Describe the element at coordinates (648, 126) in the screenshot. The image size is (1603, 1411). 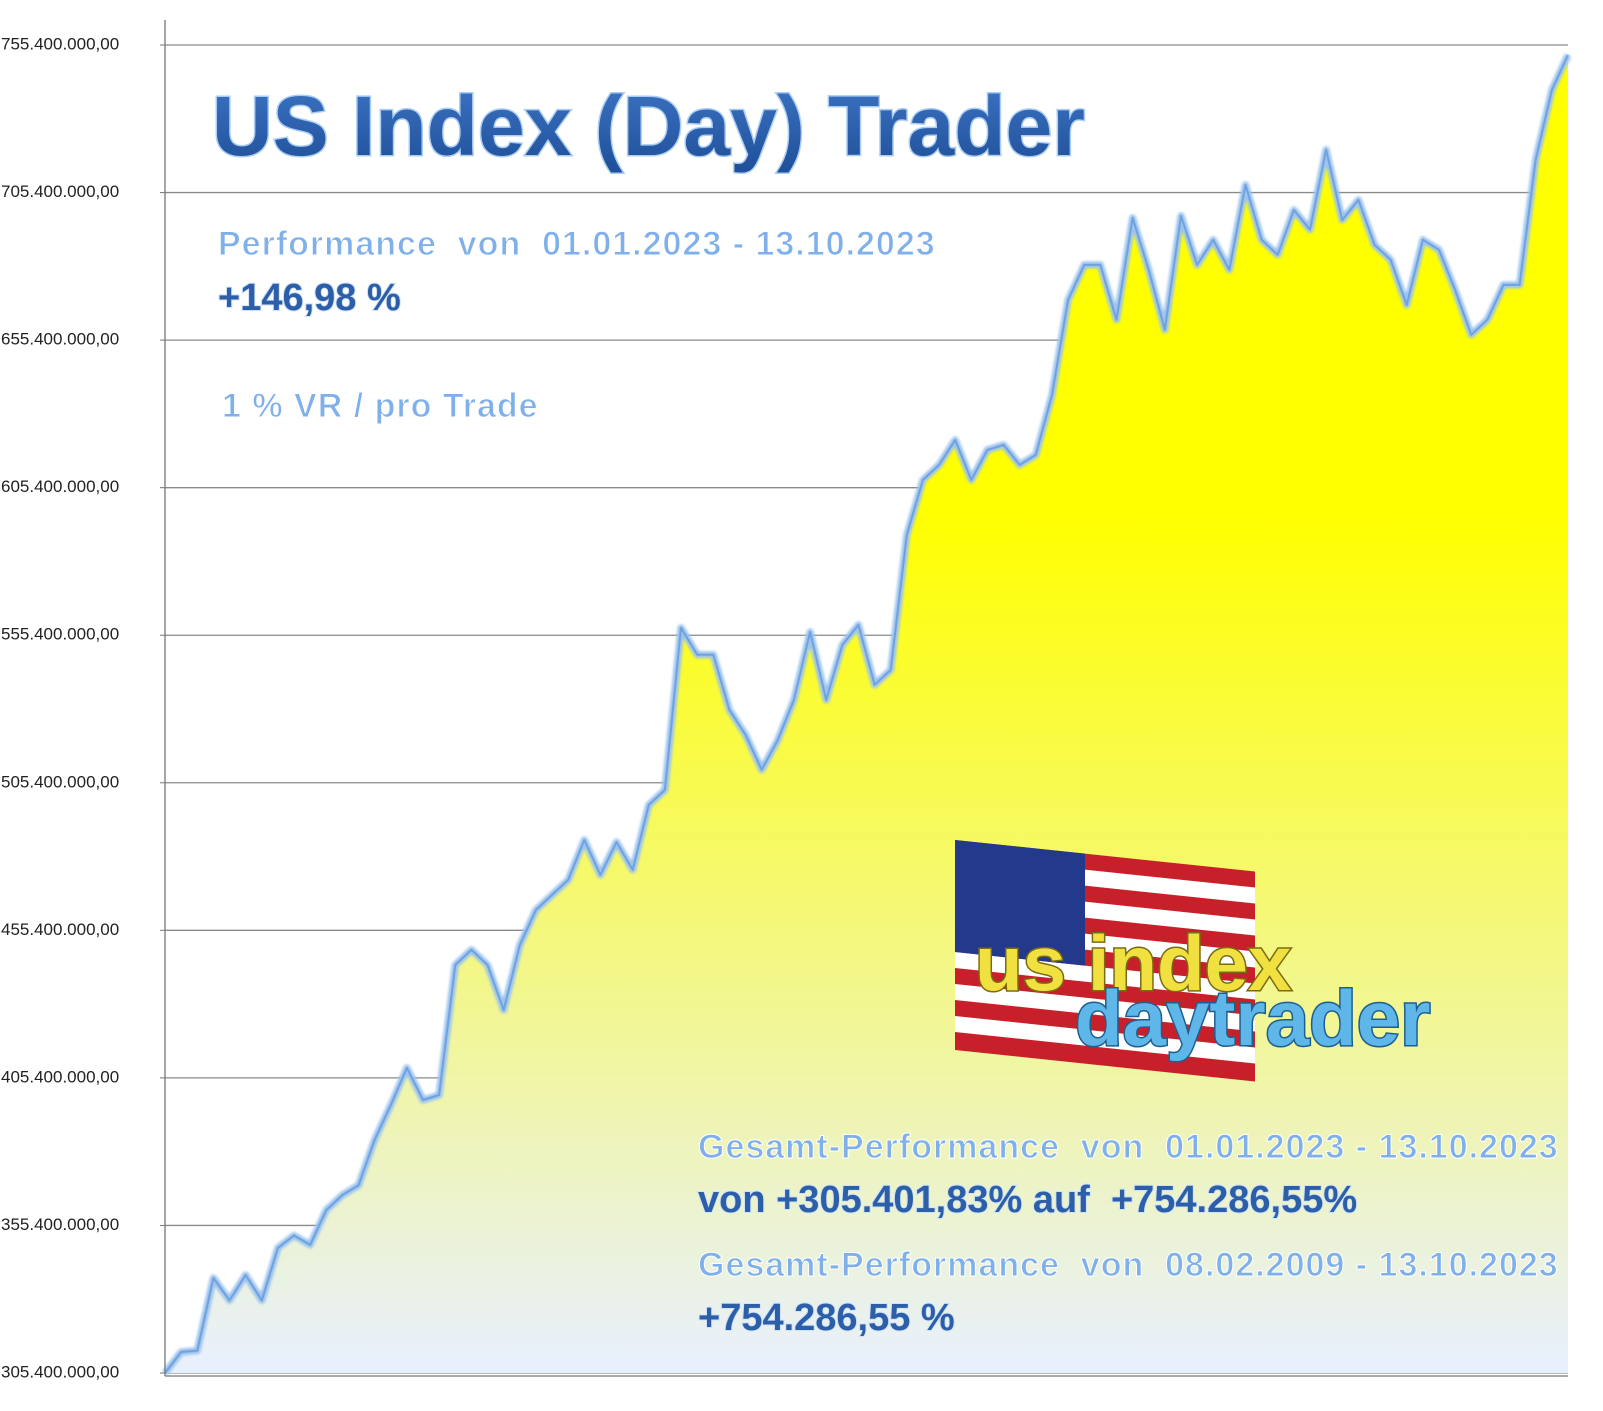
I see `chart-title: US Index (Day) Trader` at that location.